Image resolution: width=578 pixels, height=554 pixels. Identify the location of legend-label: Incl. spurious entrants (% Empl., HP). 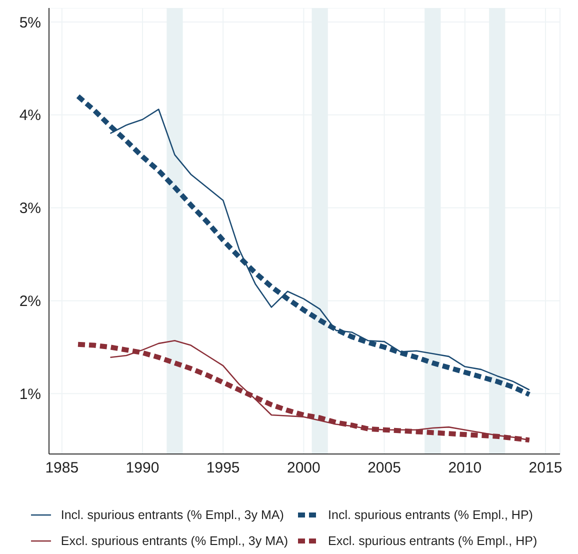
(430, 515).